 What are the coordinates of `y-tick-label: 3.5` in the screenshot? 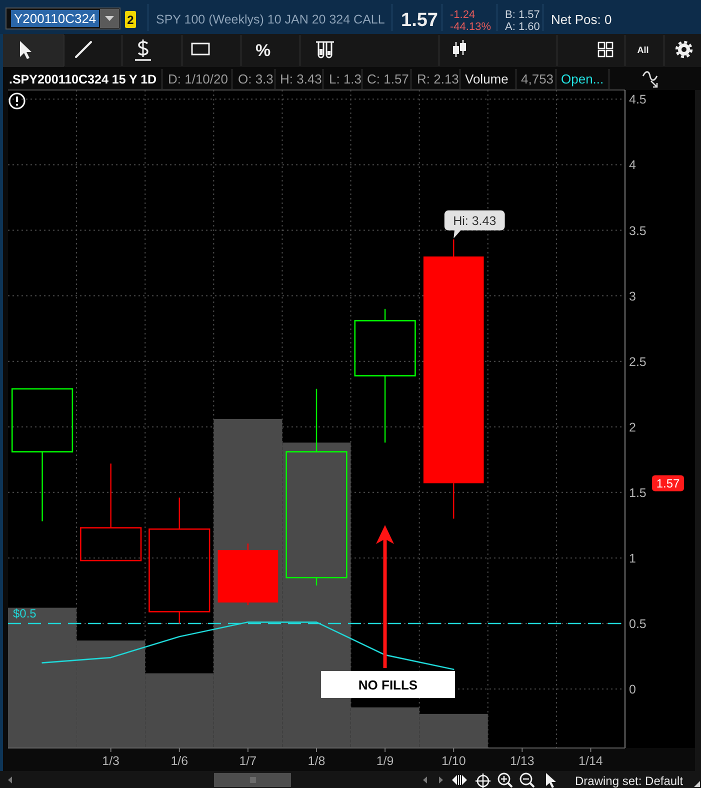 It's located at (637, 231).